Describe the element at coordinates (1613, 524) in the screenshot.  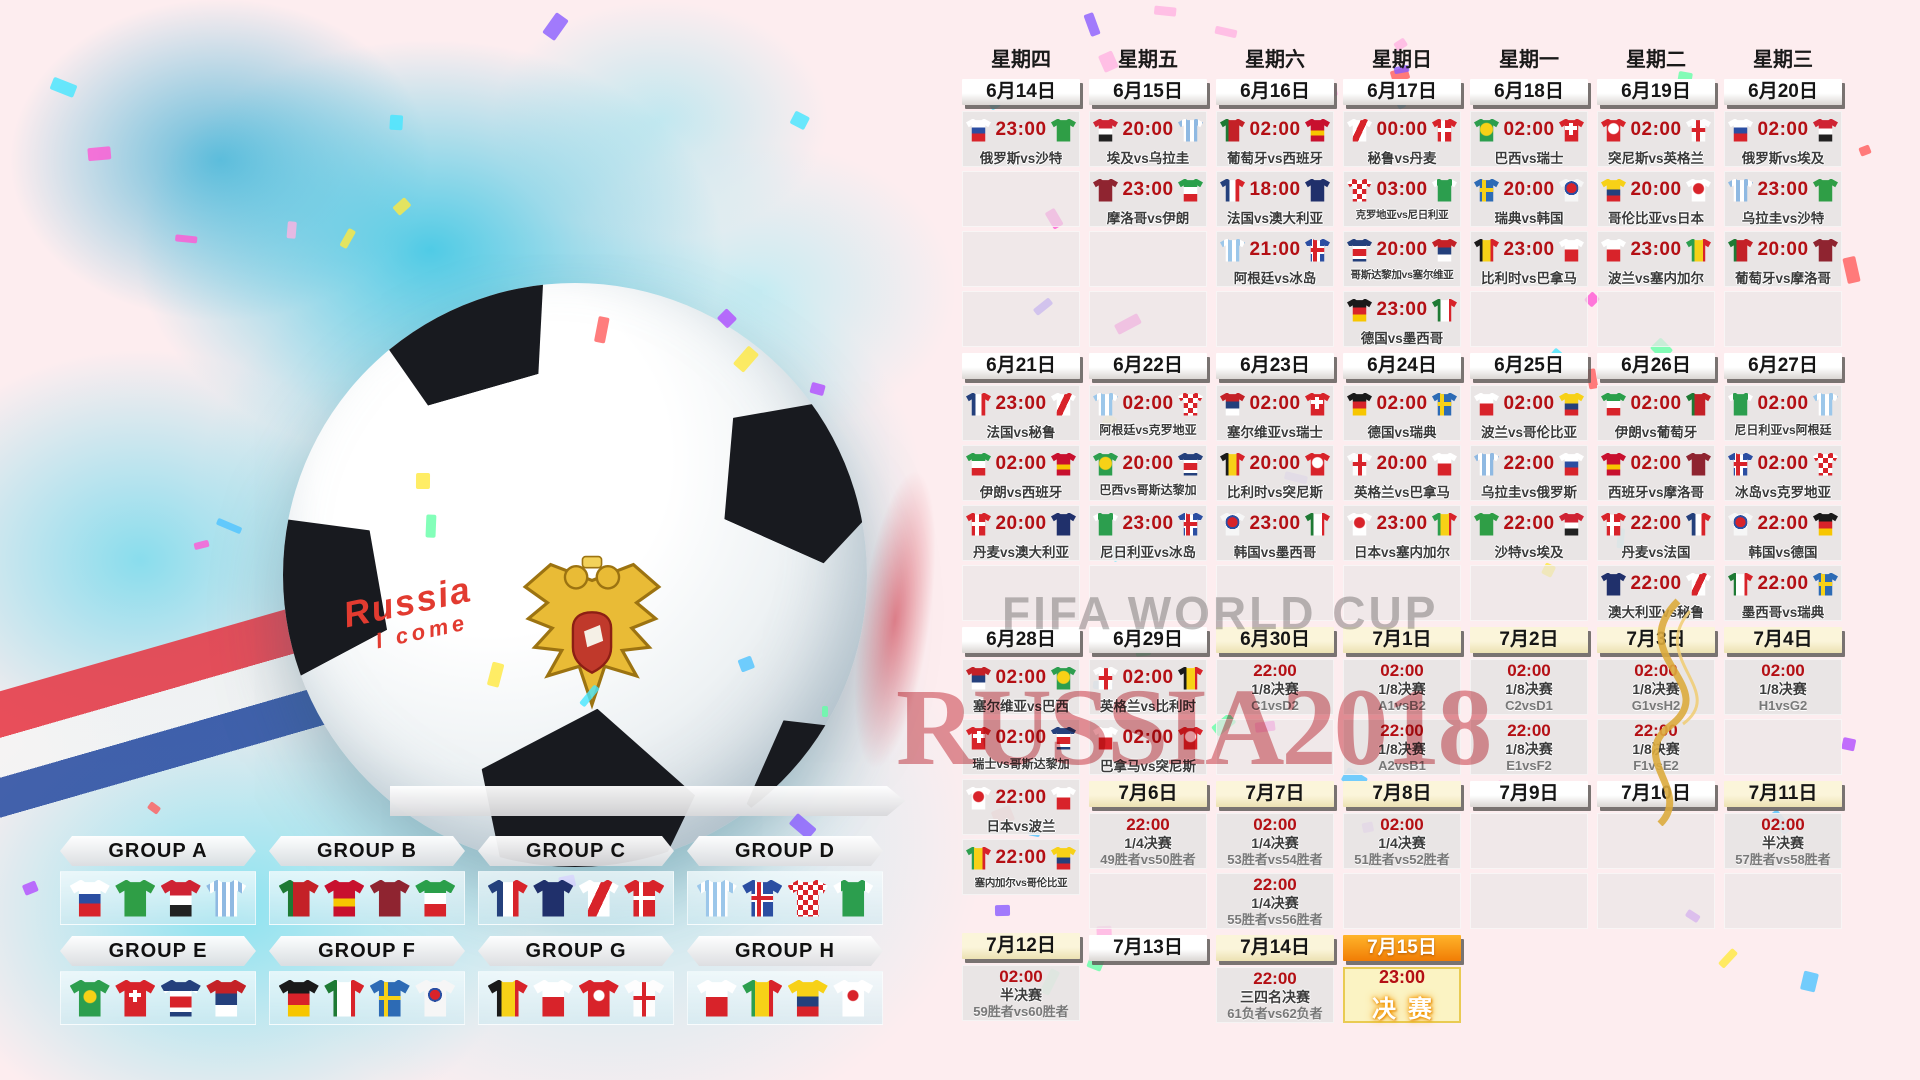
I see `jersey-icon-丹麦` at that location.